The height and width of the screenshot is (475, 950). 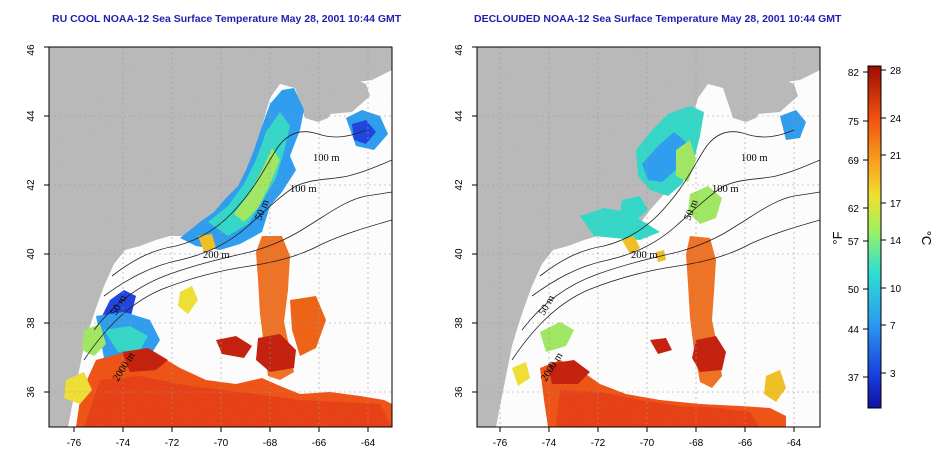 What do you see at coordinates (37, 221) in the screenshot?
I see `left-y-axis: 36 38 40 42 44 46` at bounding box center [37, 221].